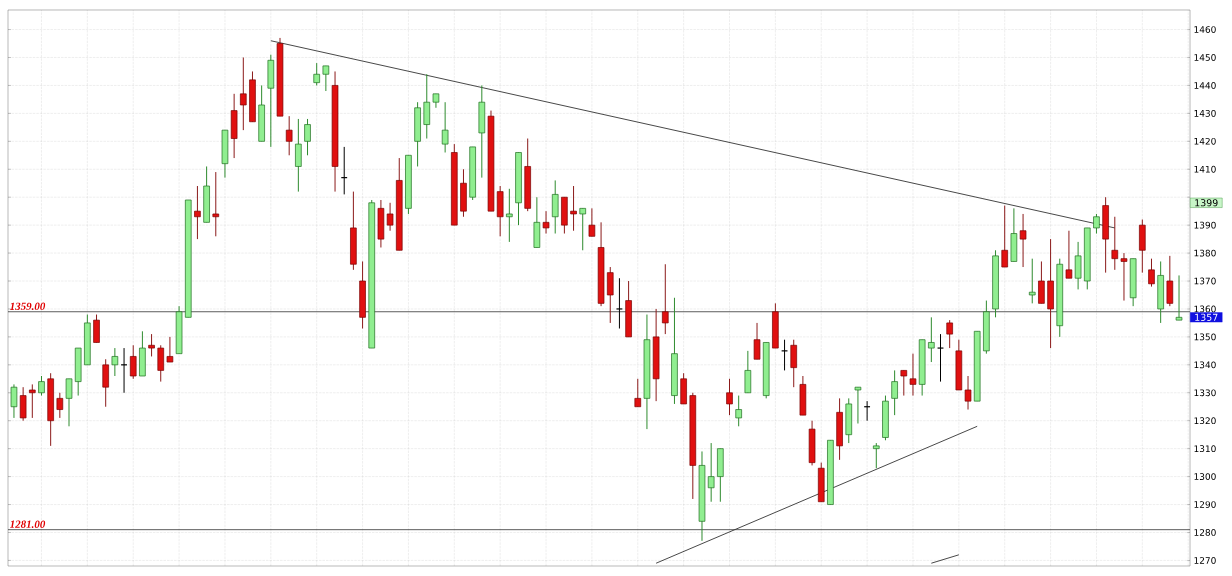  What do you see at coordinates (1205, 57) in the screenshot?
I see `y-tick-label: 1450` at bounding box center [1205, 57].